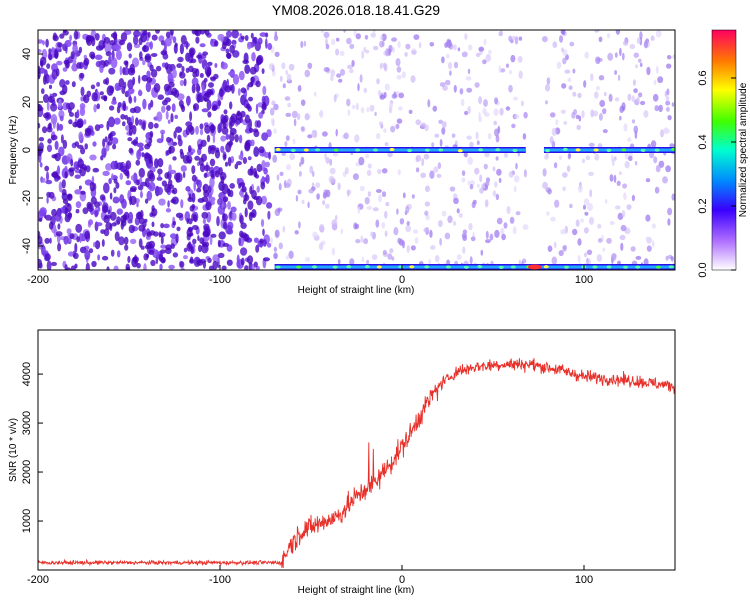  What do you see at coordinates (27, 102) in the screenshot?
I see `y-tick-label: 20` at bounding box center [27, 102].